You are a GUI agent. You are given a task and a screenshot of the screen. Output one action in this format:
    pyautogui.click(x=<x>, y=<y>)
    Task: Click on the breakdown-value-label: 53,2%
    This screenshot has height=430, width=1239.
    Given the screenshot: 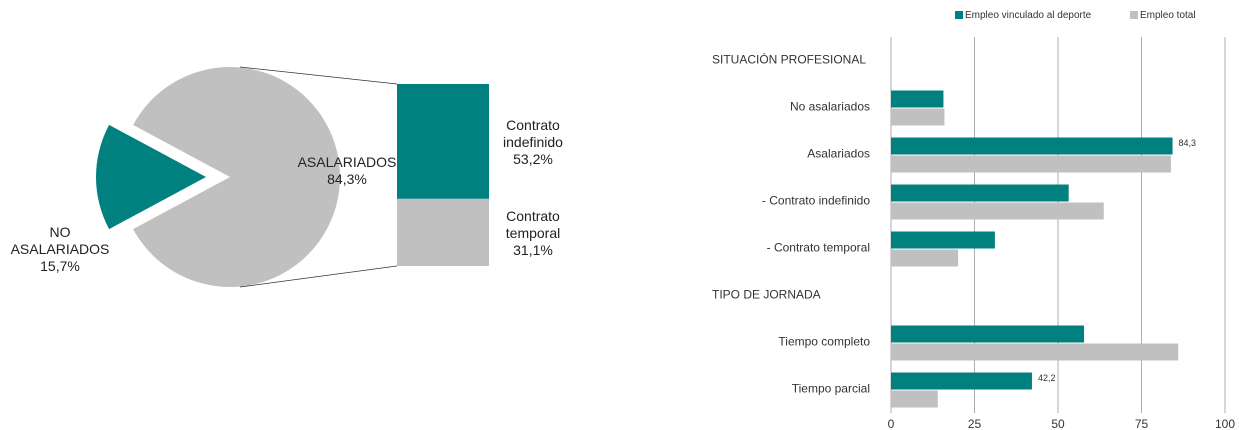 What is the action you would take?
    pyautogui.click(x=533, y=159)
    